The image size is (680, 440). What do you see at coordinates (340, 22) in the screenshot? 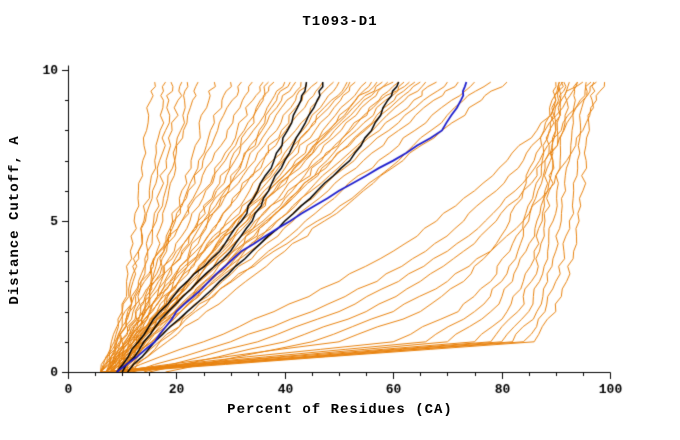
I see `chart-title: T1093-D1` at bounding box center [340, 22].